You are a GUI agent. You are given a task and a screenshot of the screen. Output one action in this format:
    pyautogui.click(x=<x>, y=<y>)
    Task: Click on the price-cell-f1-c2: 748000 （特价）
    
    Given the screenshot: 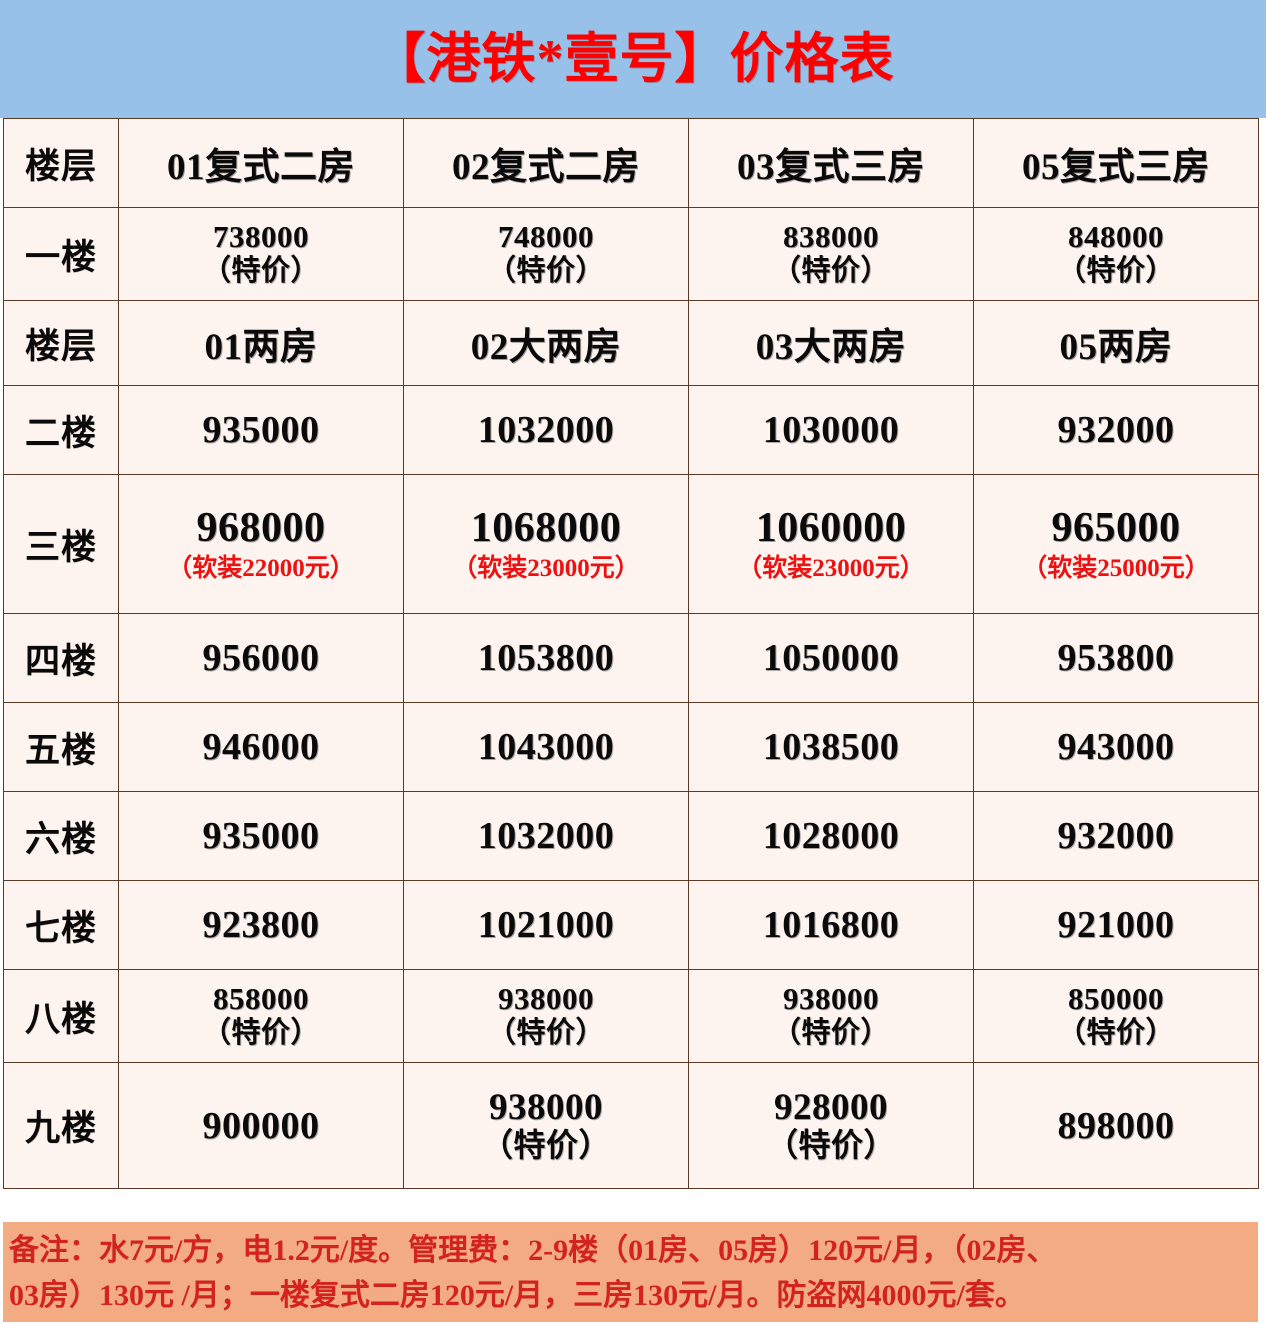 What is the action you would take?
    pyautogui.click(x=546, y=254)
    